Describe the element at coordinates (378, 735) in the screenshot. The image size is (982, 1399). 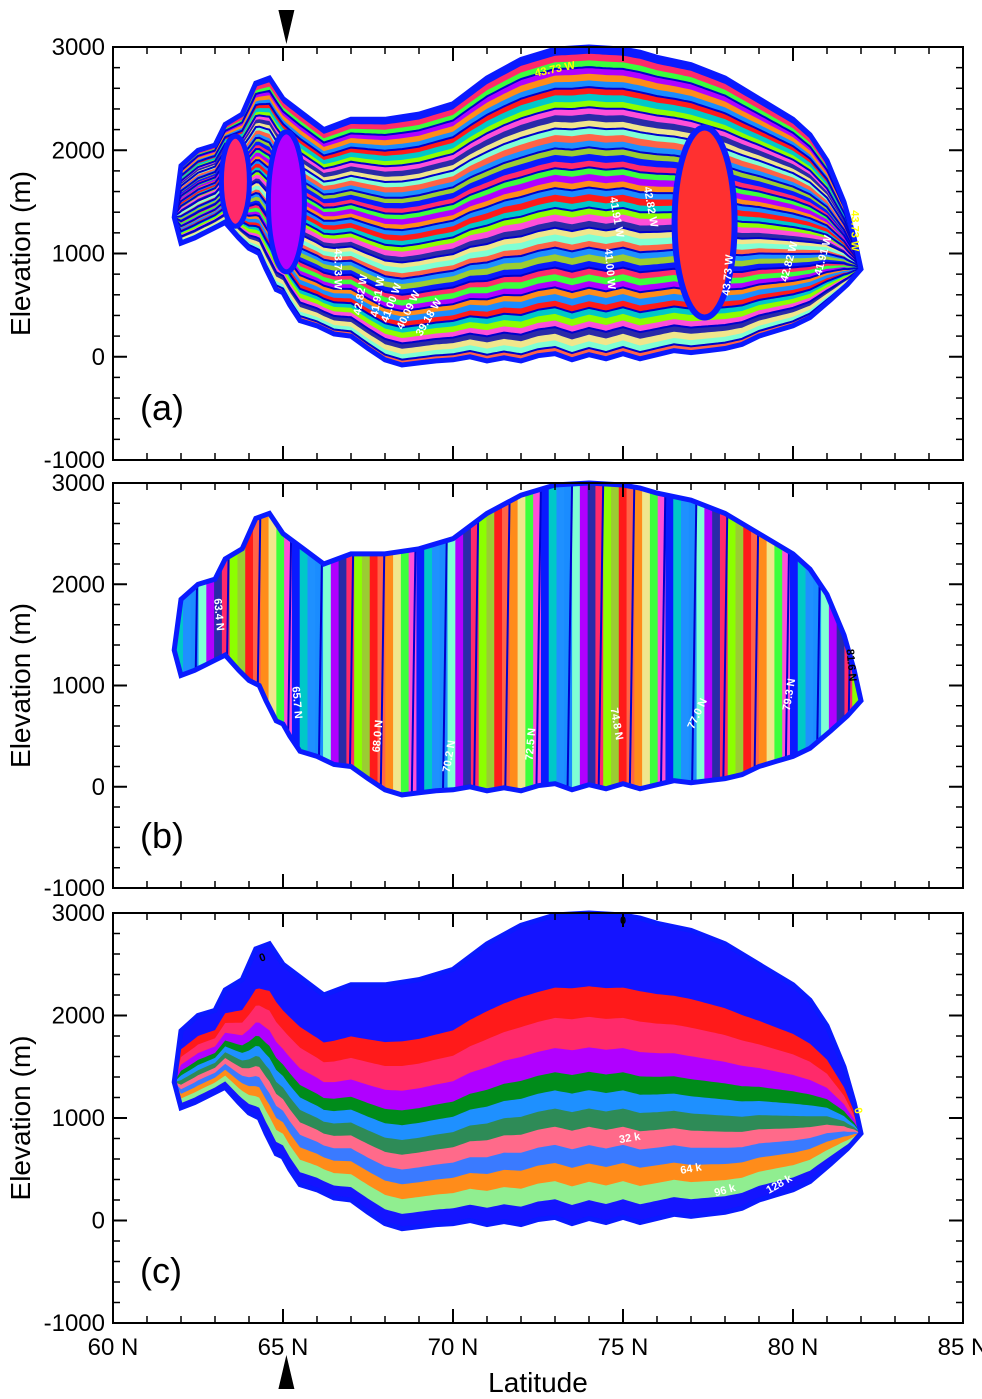
I see `contour-label: 68.0 N` at that location.